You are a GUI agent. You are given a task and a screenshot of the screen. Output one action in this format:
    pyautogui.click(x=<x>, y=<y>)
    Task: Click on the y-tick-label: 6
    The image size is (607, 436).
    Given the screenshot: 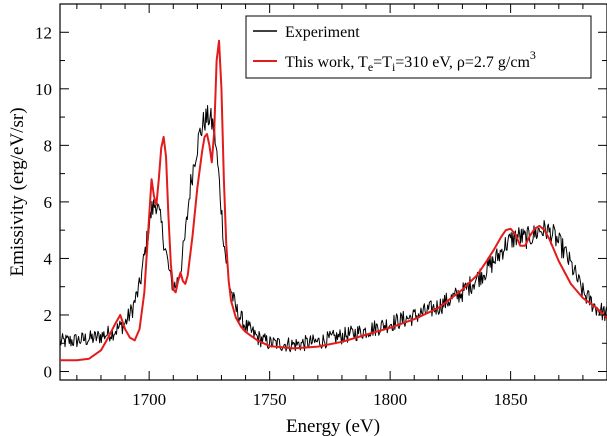 What is the action you would take?
    pyautogui.click(x=48, y=202)
    